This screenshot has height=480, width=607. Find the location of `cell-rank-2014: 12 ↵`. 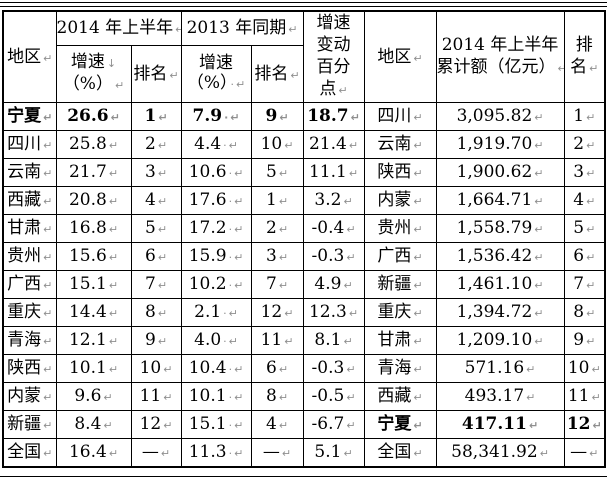

cell-rank-2014: 12 ↵ is located at coordinates (156, 424).